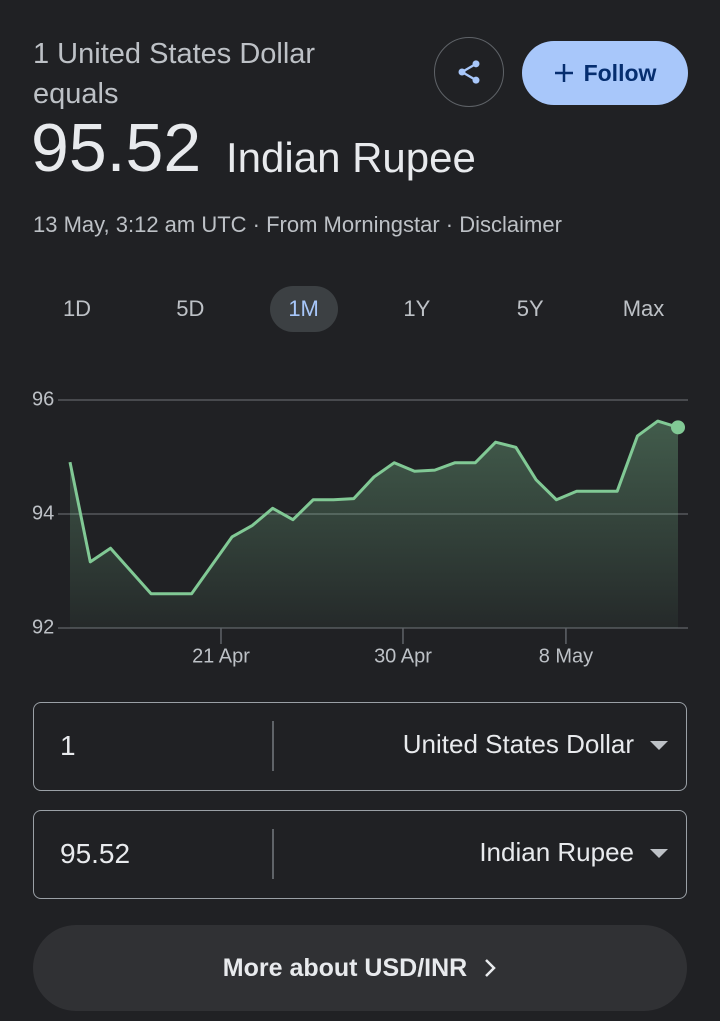 The width and height of the screenshot is (720, 1021). Describe the element at coordinates (563, 73) in the screenshot. I see `plus-icon` at that location.